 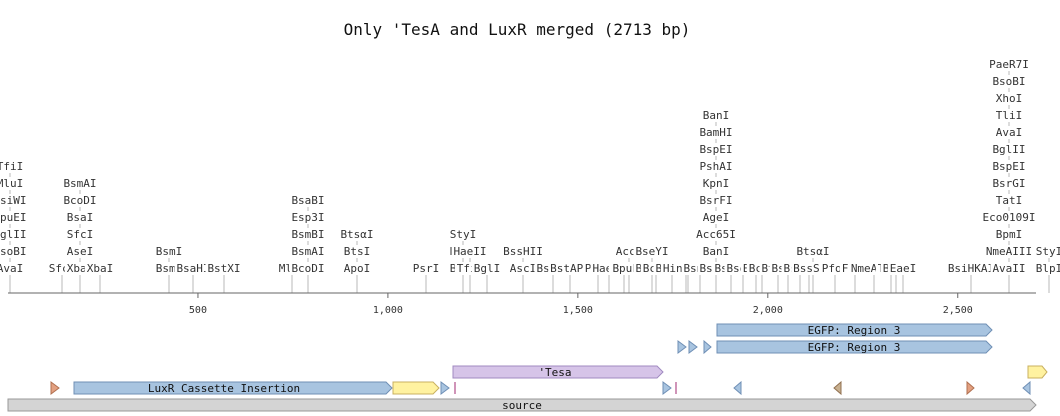 What do you see at coordinates (100, 268) in the screenshot?
I see `enzyme-label: XbaI` at bounding box center [100, 268].